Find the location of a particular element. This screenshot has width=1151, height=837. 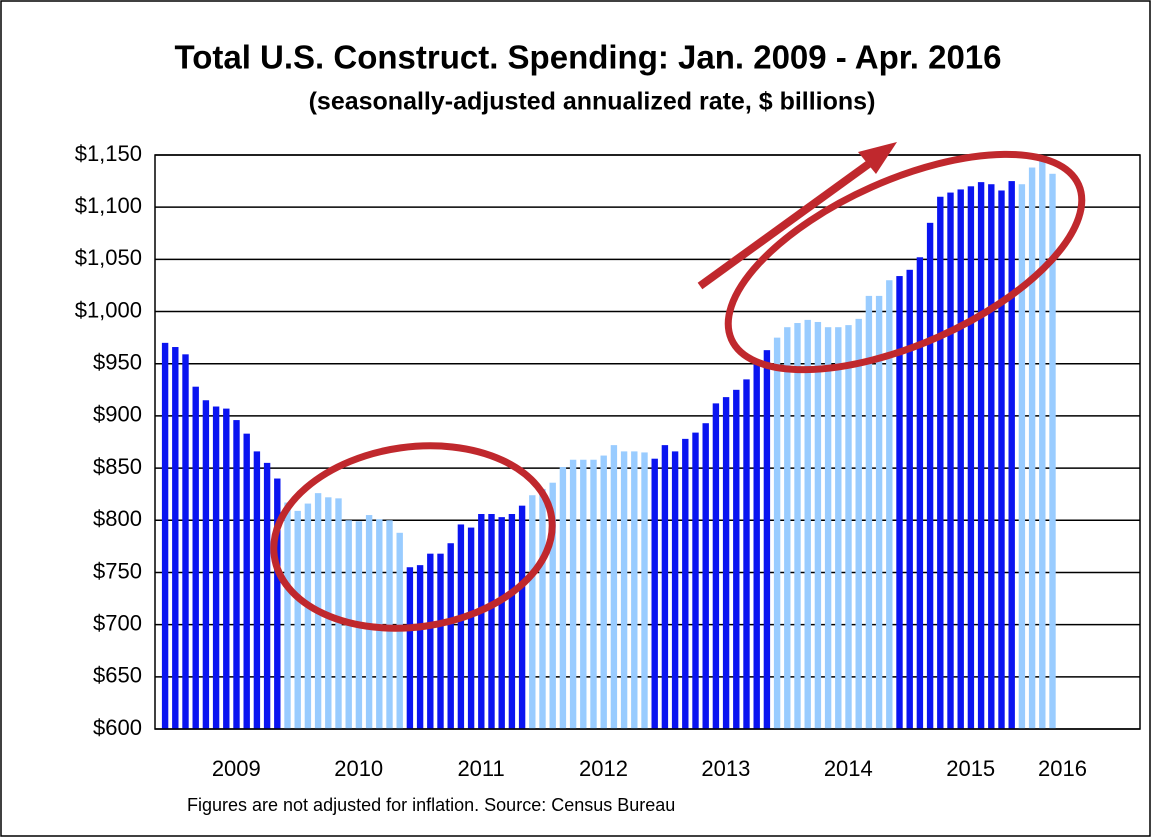

y-tick-label: $700 is located at coordinates (117, 622).